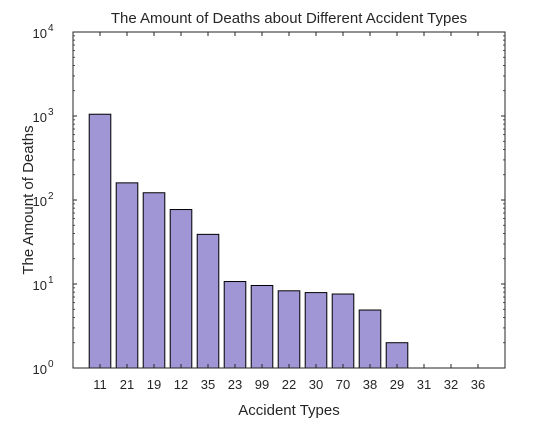 This screenshot has width=560, height=425. What do you see at coordinates (289, 384) in the screenshot?
I see `x-tick-label-22: 22` at bounding box center [289, 384].